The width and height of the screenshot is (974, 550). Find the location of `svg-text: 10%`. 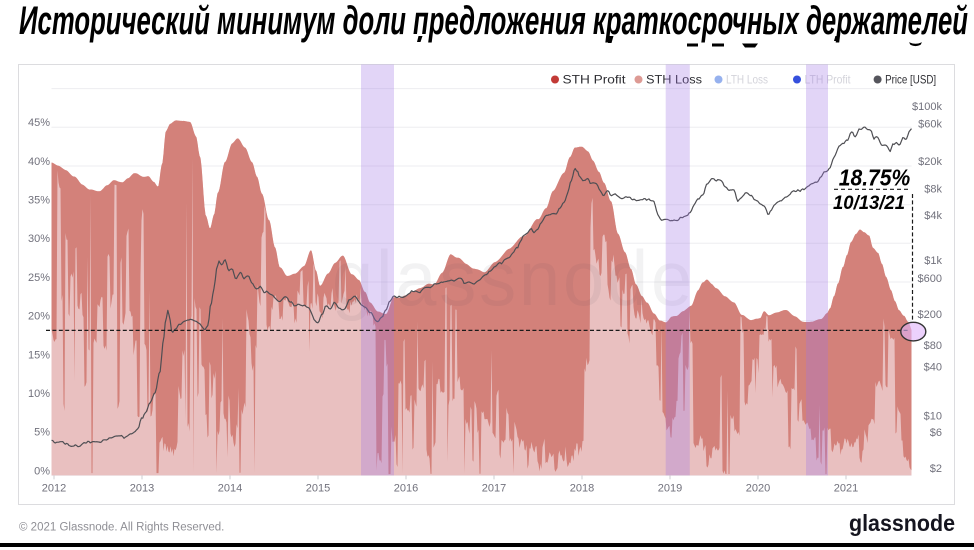

svg-text: 10% is located at coordinates (39, 394).